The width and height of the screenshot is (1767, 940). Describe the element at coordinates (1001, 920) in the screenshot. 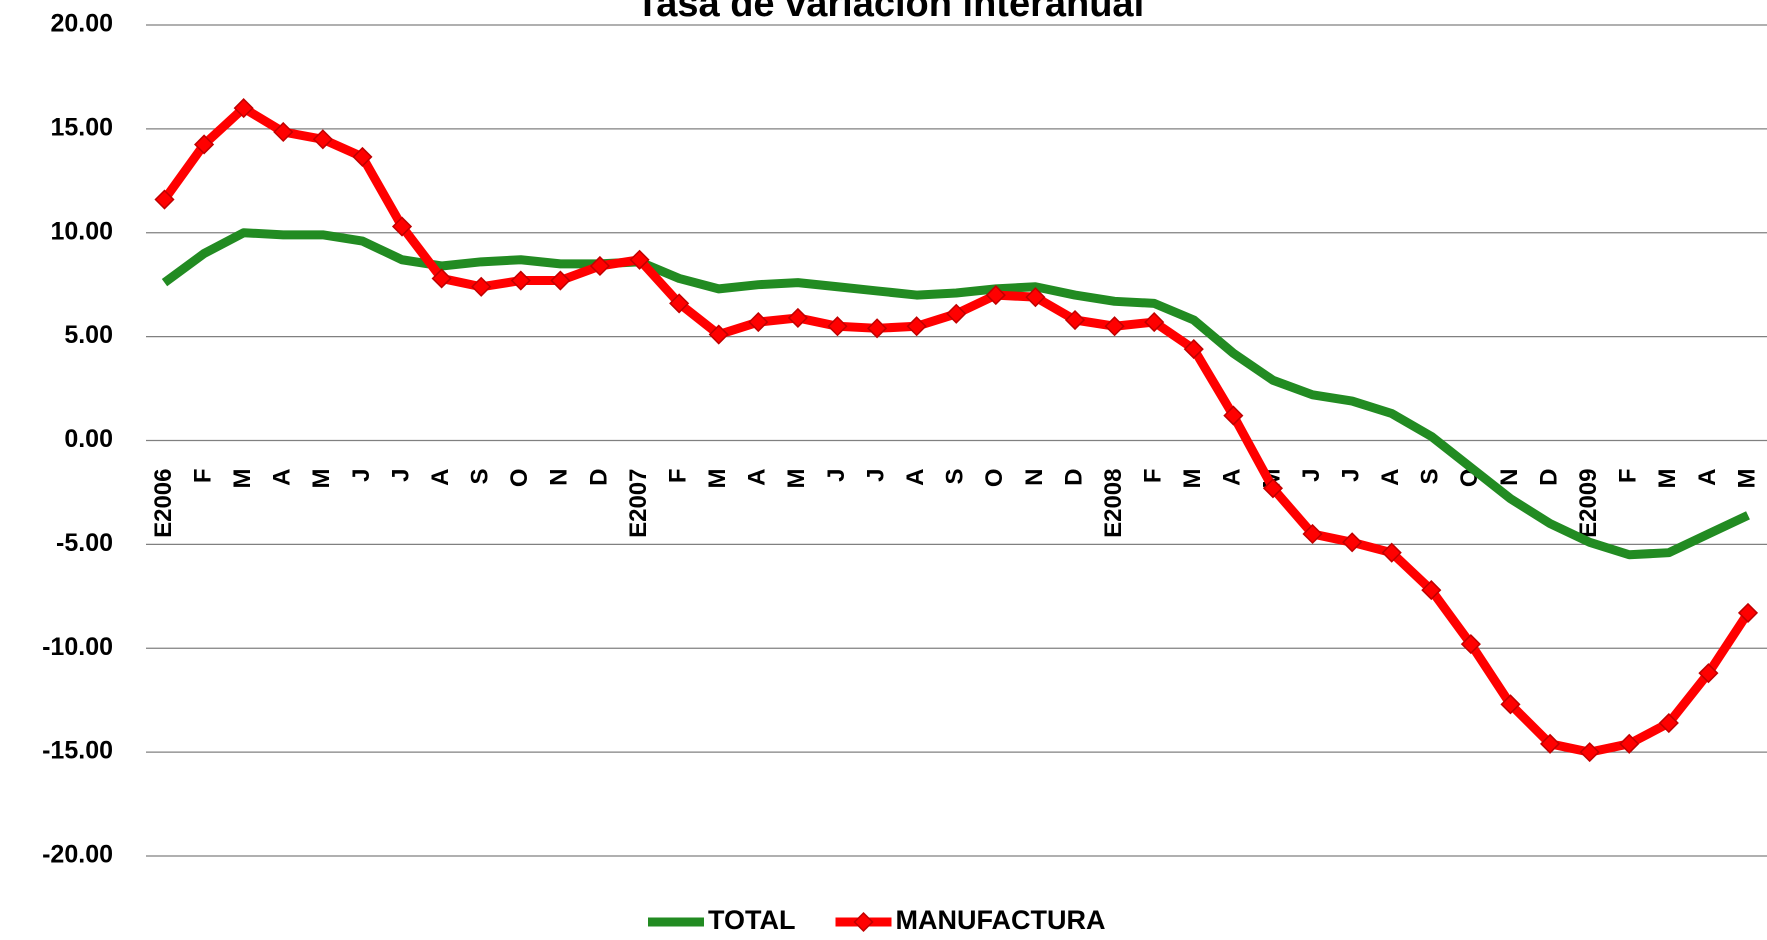

I see `legend-label: MANUFACTURA` at that location.